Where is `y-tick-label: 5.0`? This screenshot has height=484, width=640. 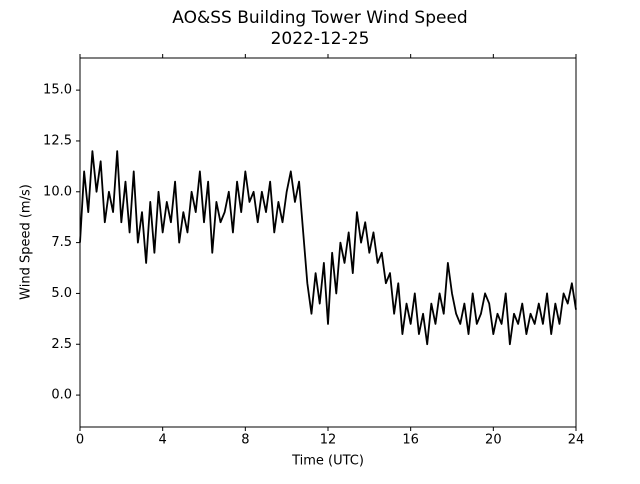 y-tick-label: 5.0 is located at coordinates (61, 293).